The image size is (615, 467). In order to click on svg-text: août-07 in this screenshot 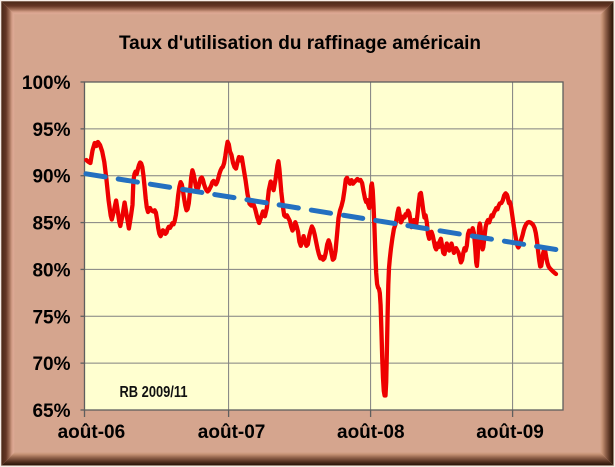, I will do `click(232, 432)`.